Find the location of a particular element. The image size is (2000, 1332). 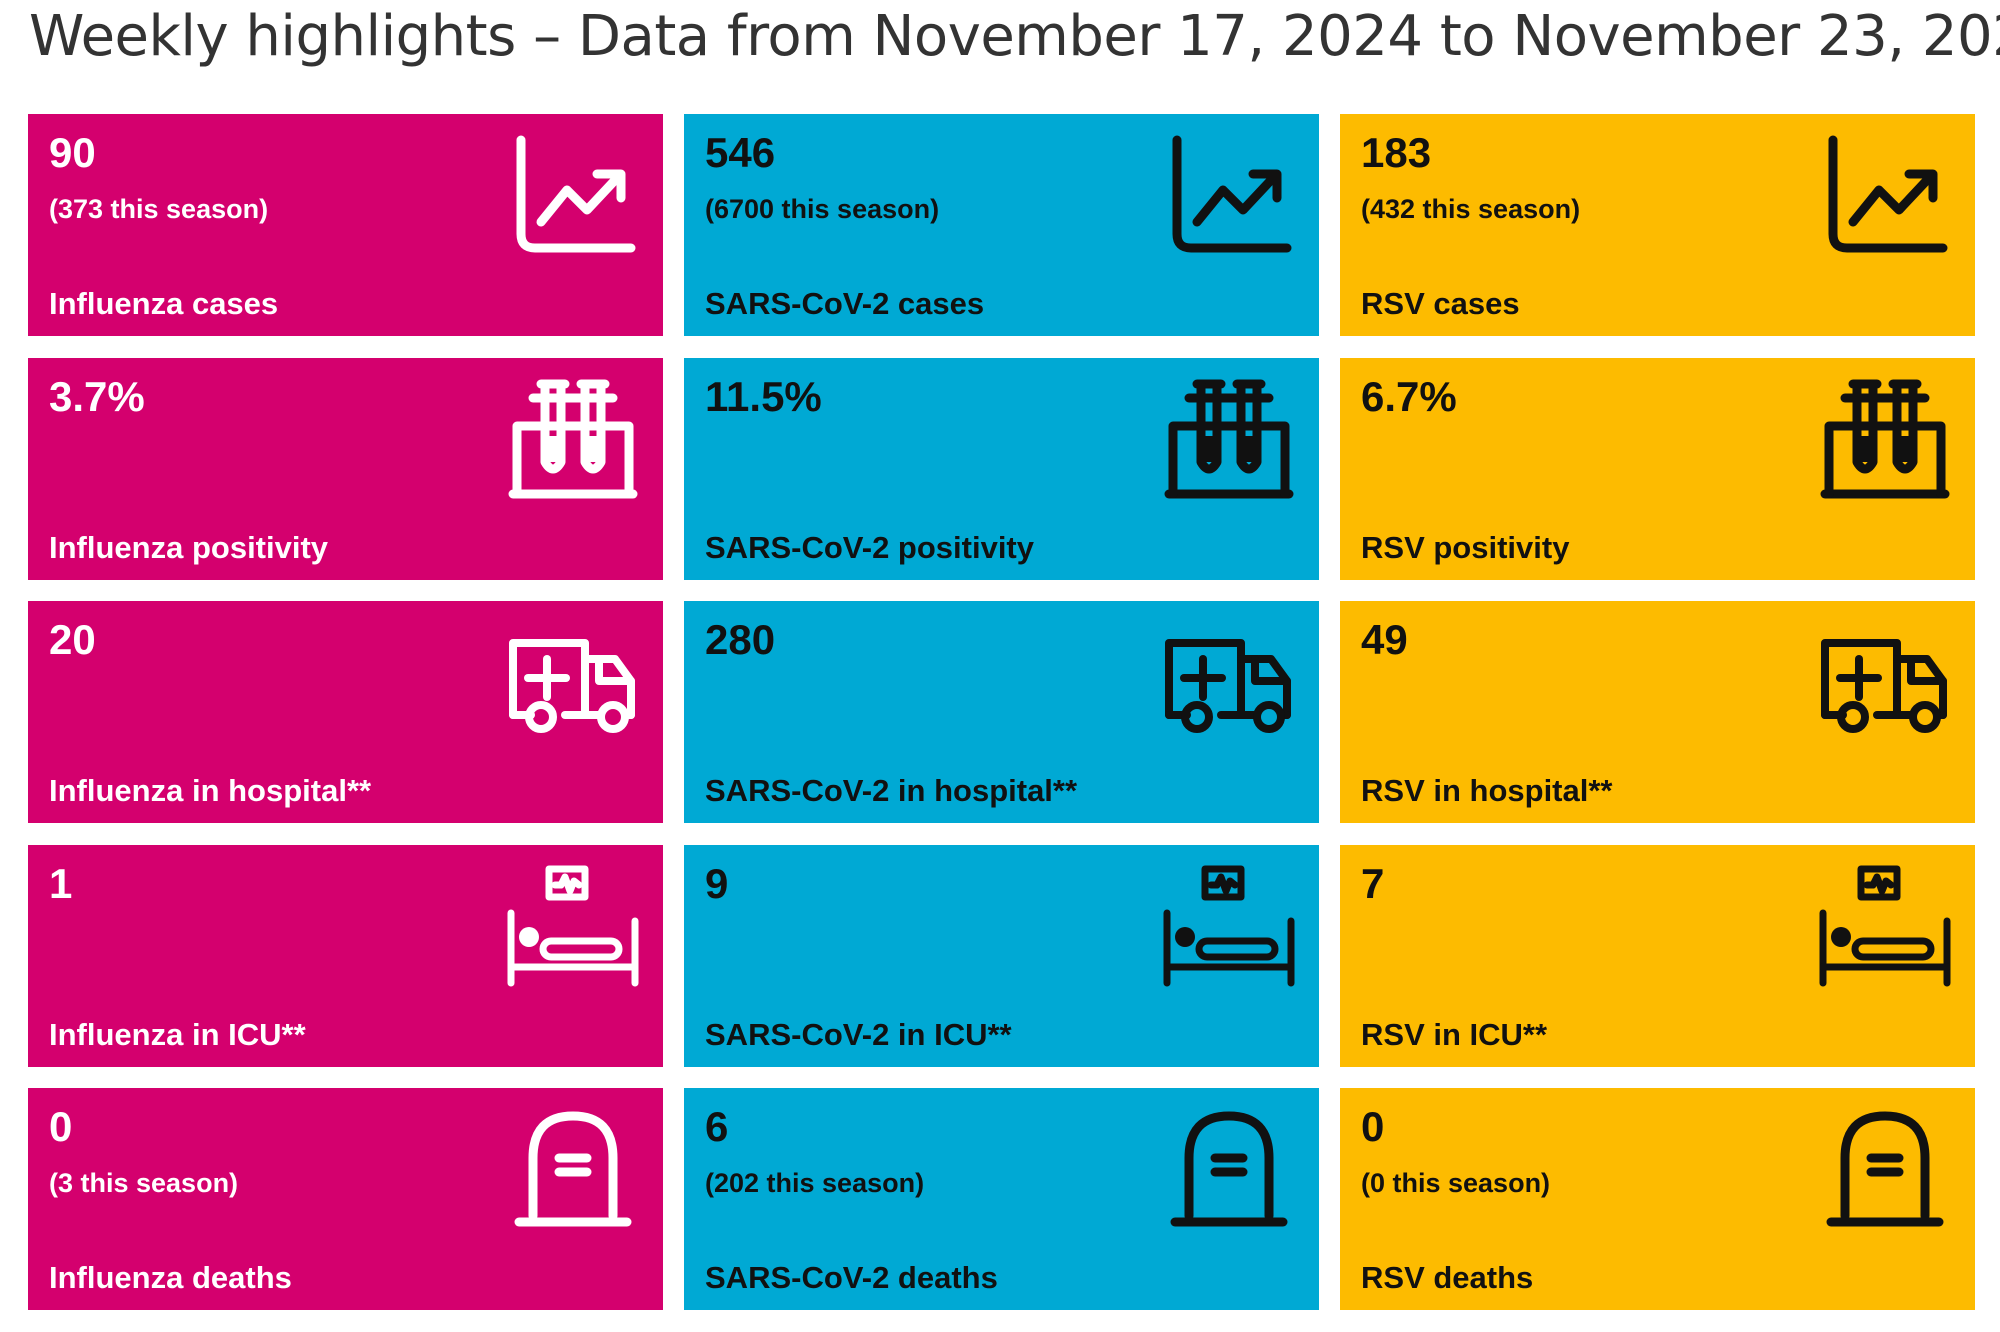

stat-value: 7 is located at coordinates (1373, 883).